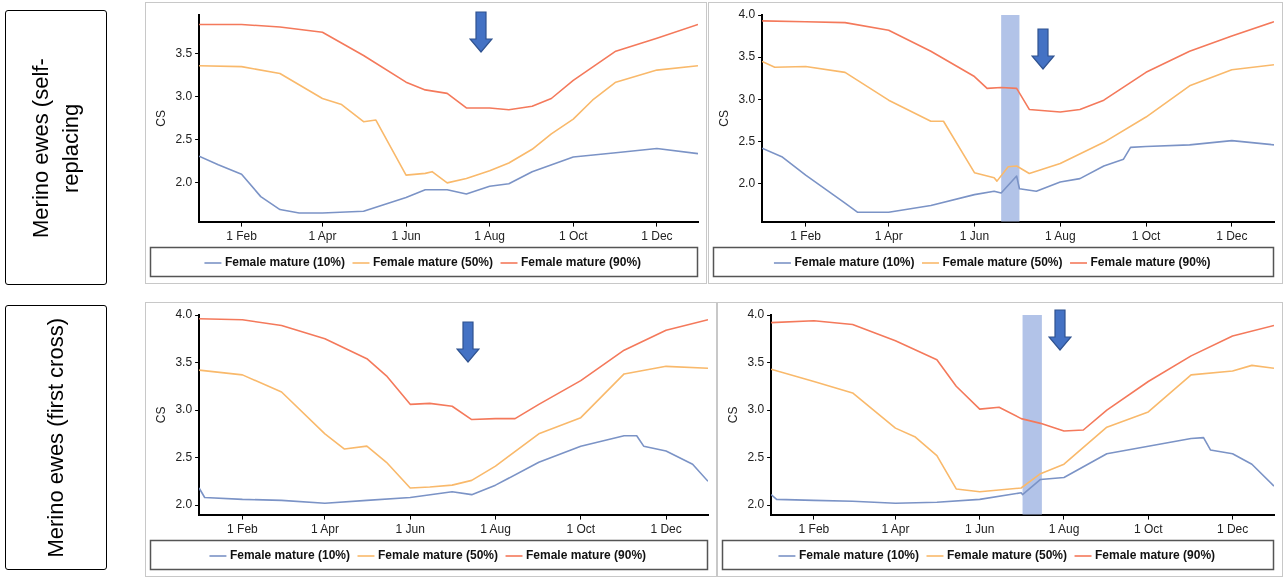 This screenshot has width=1283, height=577. What do you see at coordinates (55, 148) in the screenshot?
I see `text: Merino ewes (self-replacing` at bounding box center [55, 148].